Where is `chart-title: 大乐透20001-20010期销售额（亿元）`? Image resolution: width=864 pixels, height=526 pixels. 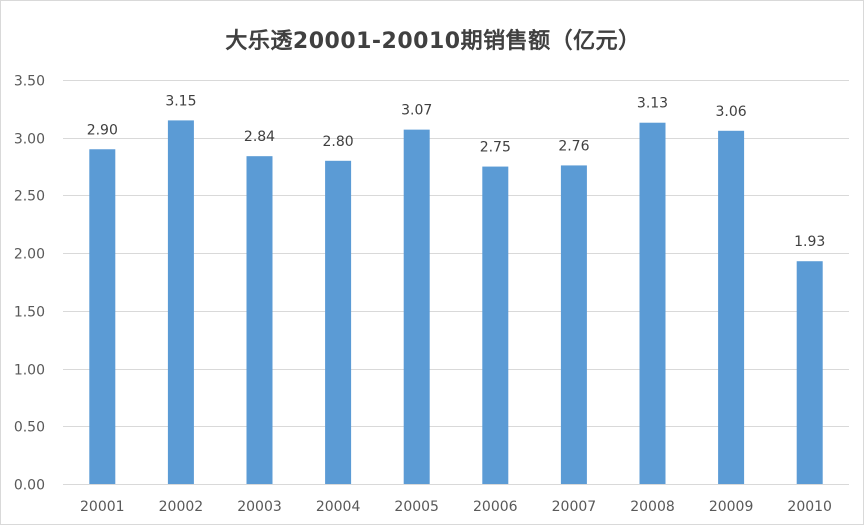
chart-title: 大乐透20001-20010期销售额（亿元） is located at coordinates (433, 41).